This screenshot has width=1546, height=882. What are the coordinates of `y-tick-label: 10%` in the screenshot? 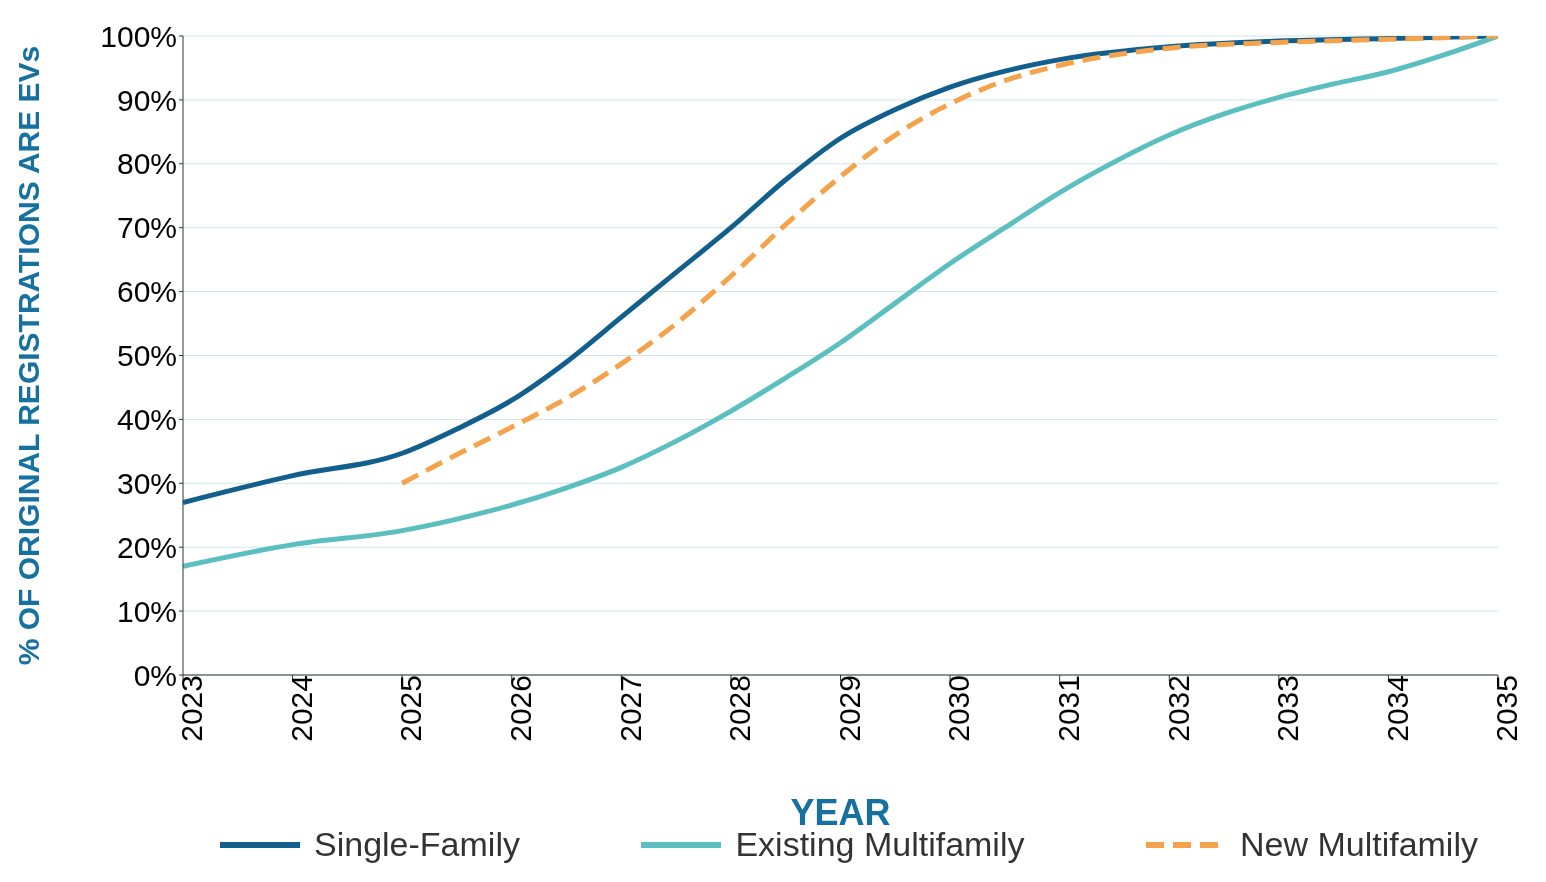 It's located at (146, 611).